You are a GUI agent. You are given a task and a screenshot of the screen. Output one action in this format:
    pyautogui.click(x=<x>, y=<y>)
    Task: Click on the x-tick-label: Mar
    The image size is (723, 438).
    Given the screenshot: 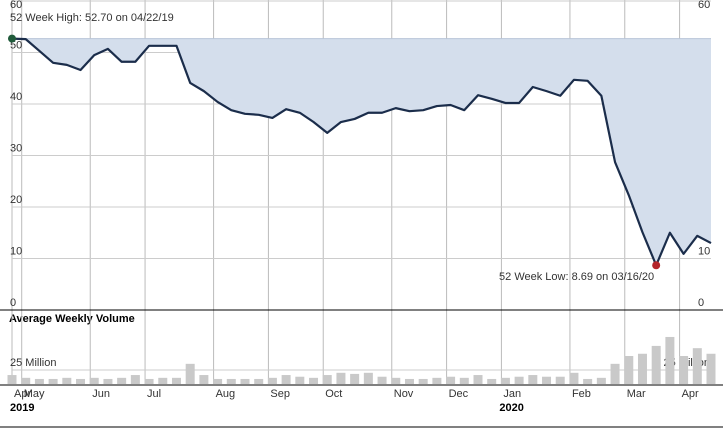 What is the action you would take?
    pyautogui.click(x=636, y=394)
    